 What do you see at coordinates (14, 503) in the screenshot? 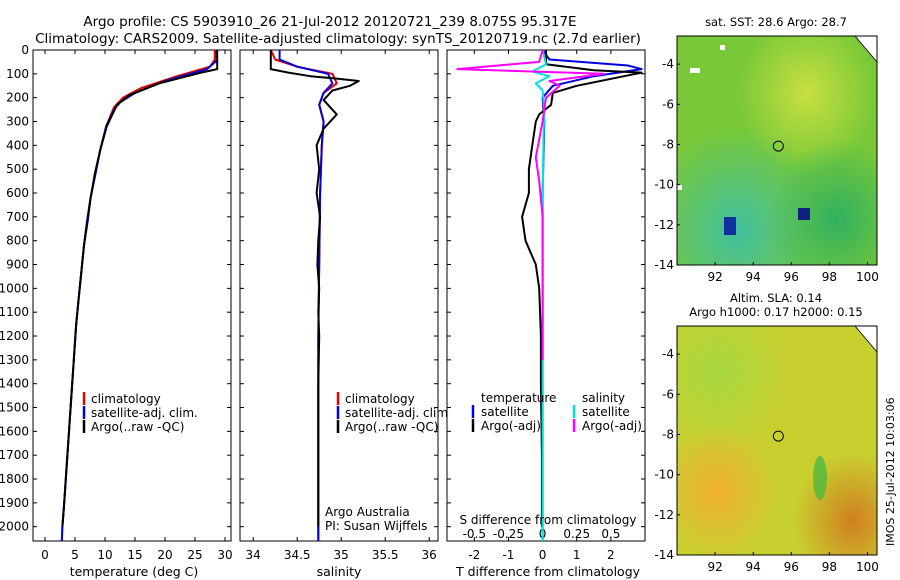
I see `y-tick-label: 1900` at bounding box center [14, 503].